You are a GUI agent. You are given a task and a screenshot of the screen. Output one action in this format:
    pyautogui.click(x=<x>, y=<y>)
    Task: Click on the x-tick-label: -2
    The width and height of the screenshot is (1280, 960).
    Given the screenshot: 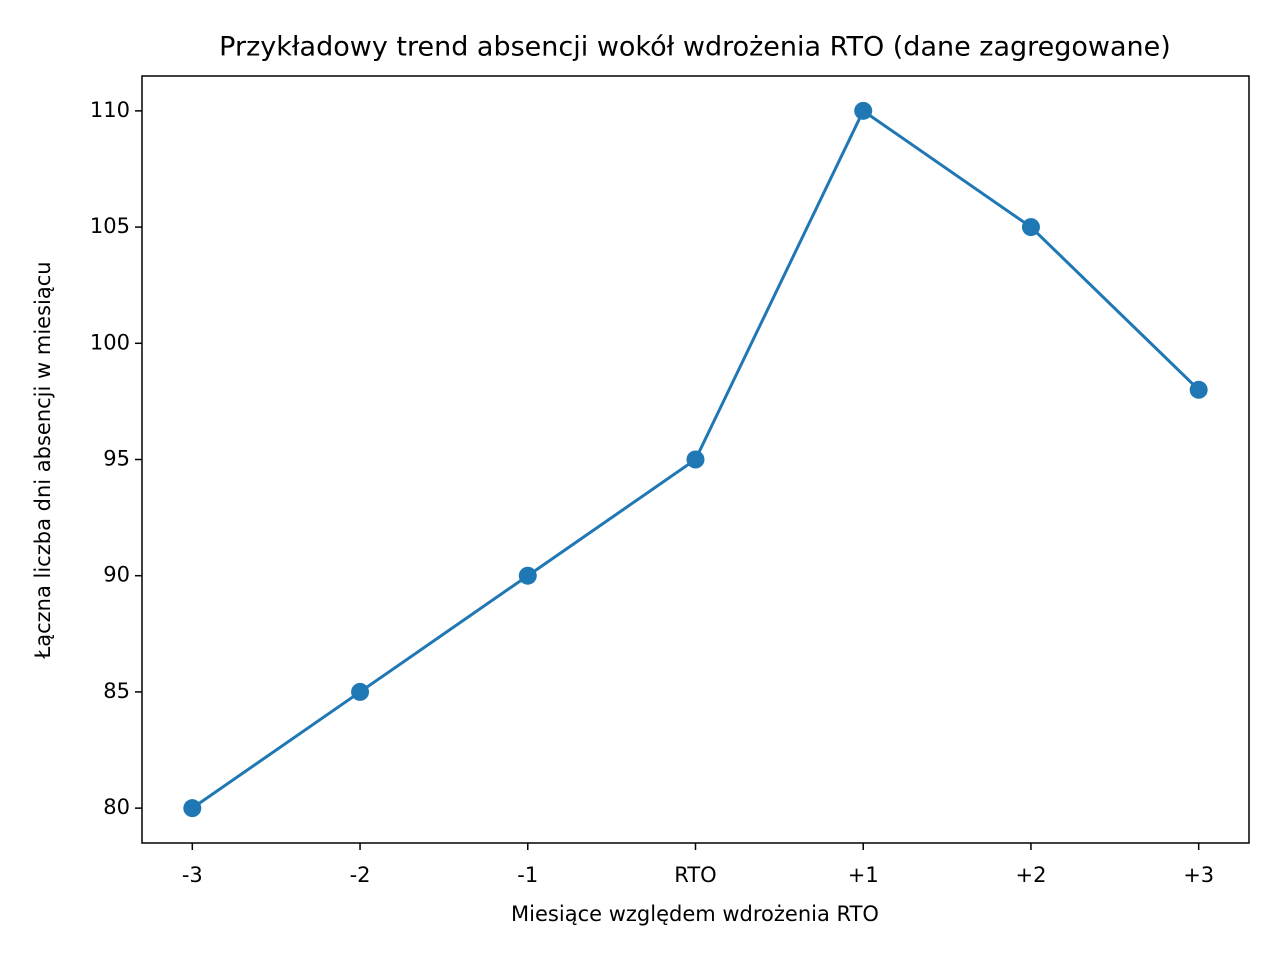 What is the action you would take?
    pyautogui.click(x=360, y=875)
    